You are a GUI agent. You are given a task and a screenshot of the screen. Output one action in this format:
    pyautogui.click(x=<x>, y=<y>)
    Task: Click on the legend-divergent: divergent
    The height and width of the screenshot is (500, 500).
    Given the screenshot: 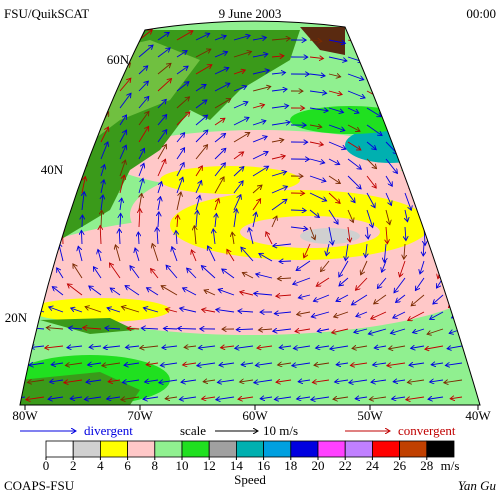 What is the action you would take?
    pyautogui.click(x=108, y=430)
    